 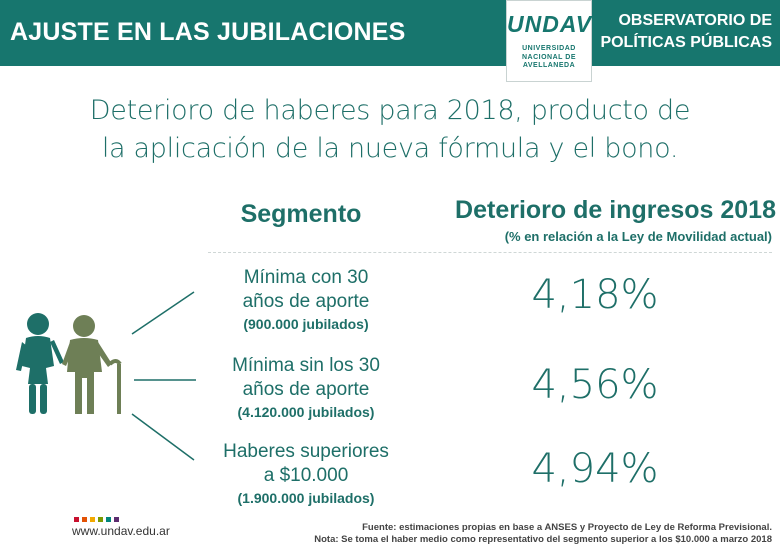 What do you see at coordinates (615, 210) in the screenshot?
I see `column-header-deterioro: Deterioro de ingresos 2018` at bounding box center [615, 210].